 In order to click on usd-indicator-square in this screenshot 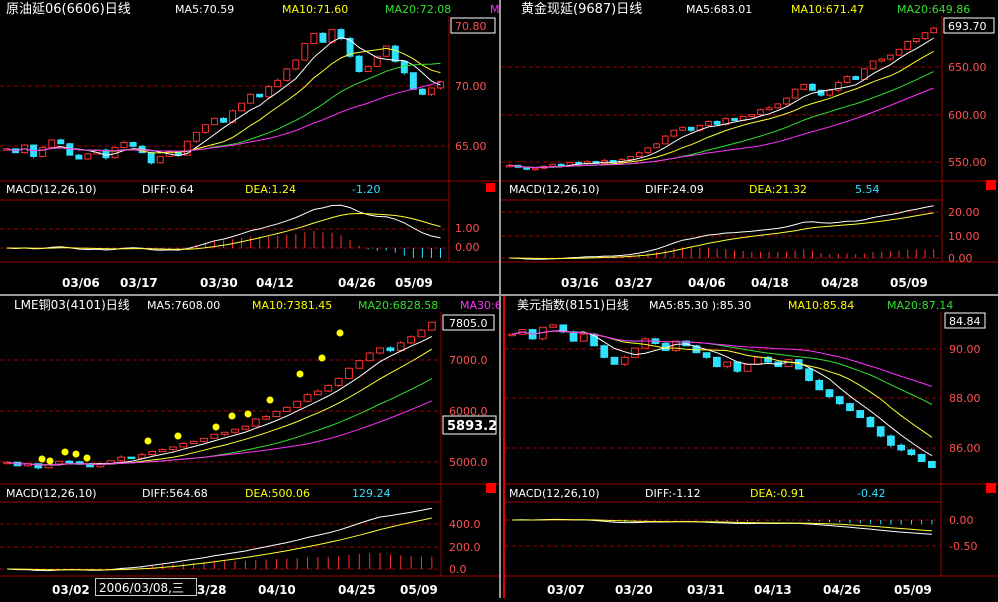, I will do `click(991, 488)`.